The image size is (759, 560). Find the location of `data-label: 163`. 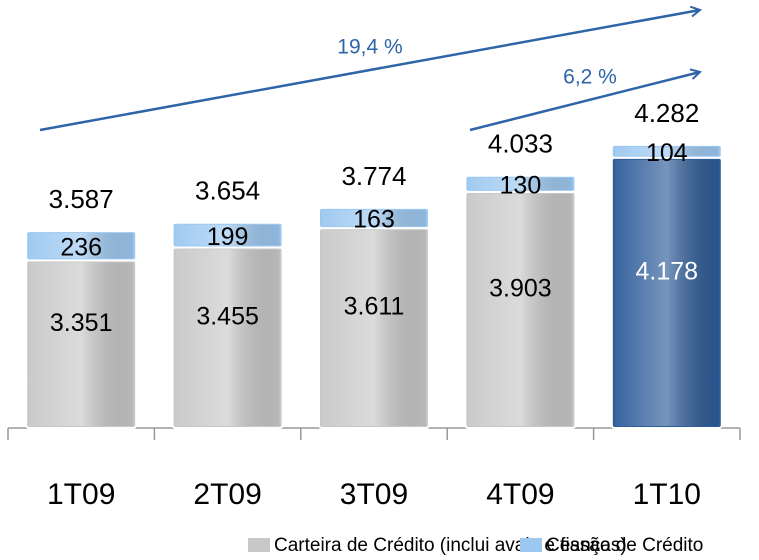

data-label: 163 is located at coordinates (374, 220).